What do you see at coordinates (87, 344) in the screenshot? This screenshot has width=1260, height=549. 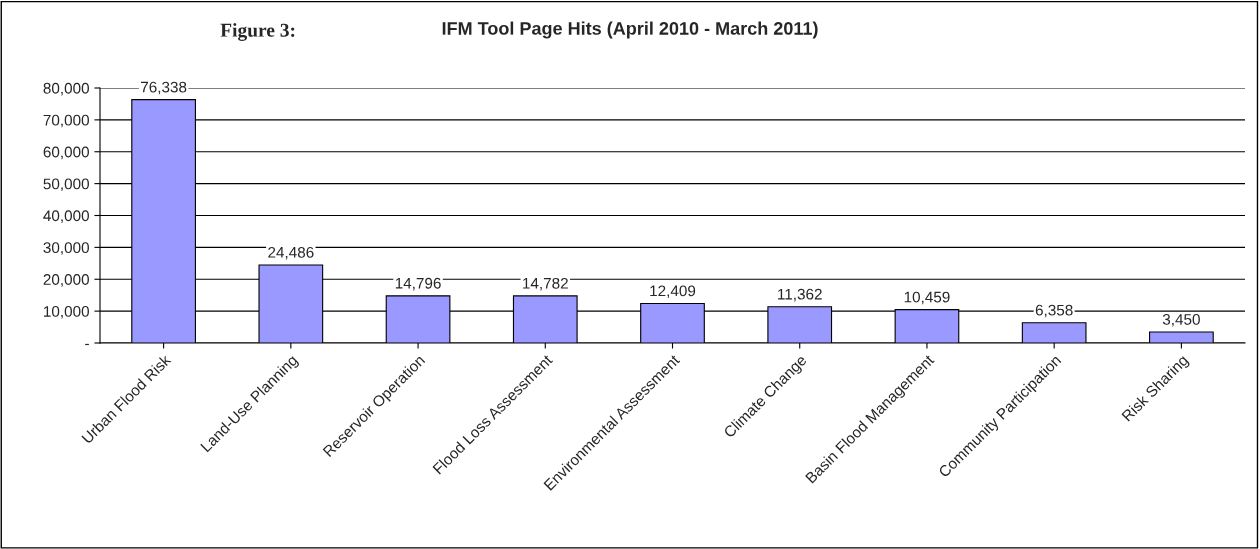 I see `y-tick-label: -` at bounding box center [87, 344].